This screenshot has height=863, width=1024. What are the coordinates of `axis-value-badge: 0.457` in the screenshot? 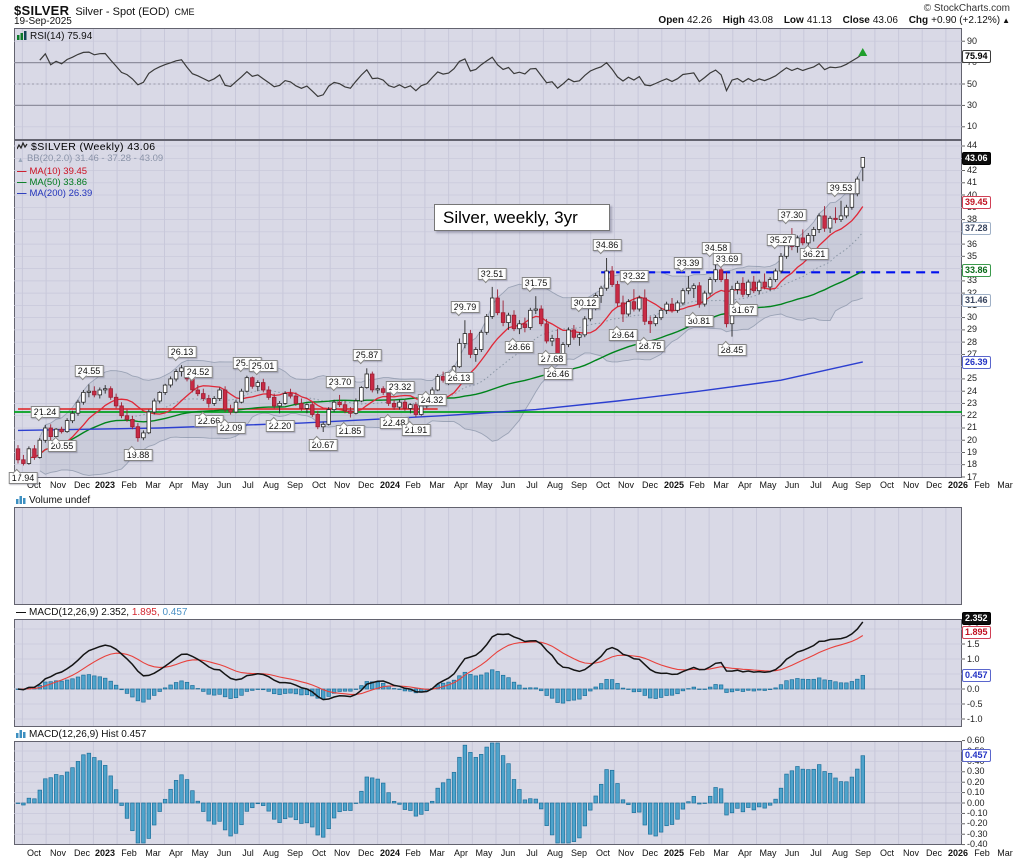 It's located at (976, 755).